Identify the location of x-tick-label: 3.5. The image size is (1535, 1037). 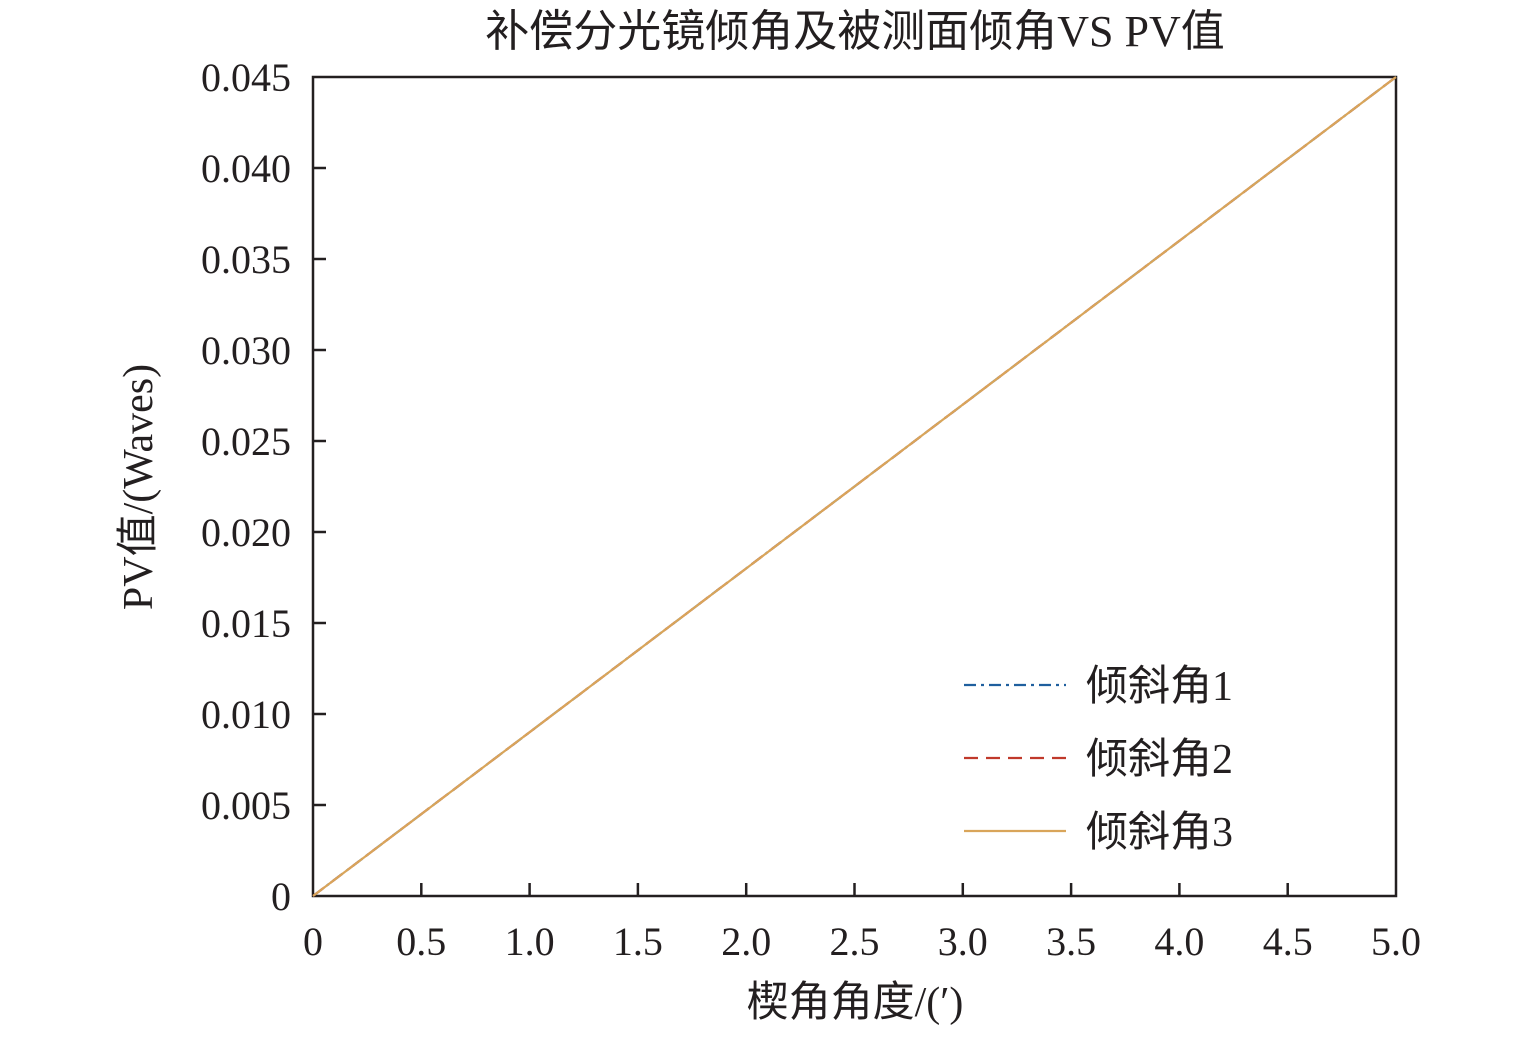
(1071, 941).